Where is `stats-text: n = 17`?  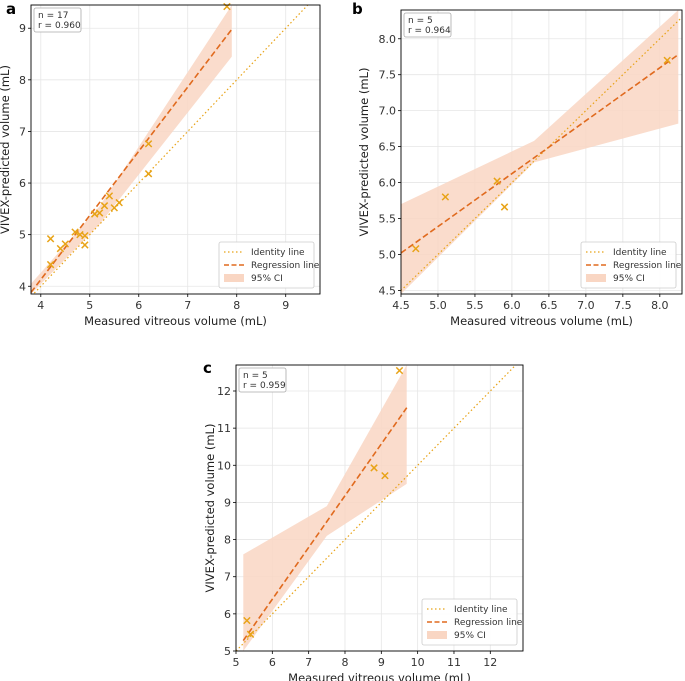 stats-text: n = 17 is located at coordinates (53, 16).